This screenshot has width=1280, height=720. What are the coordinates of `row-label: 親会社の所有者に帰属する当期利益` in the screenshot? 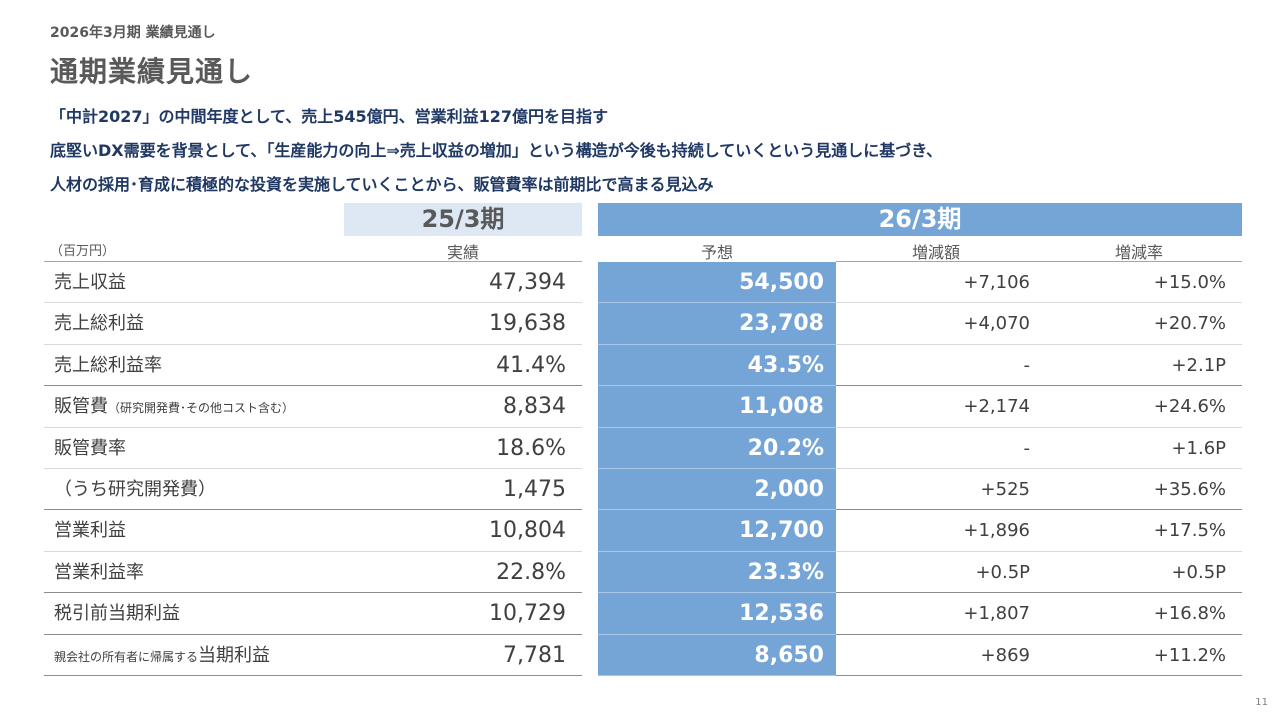 It's located at (162, 655).